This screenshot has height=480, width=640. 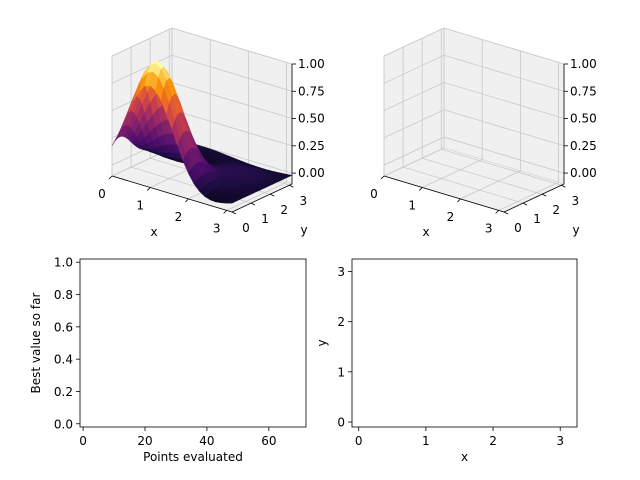 I want to click on x-tick-label: 20, so click(x=144, y=441).